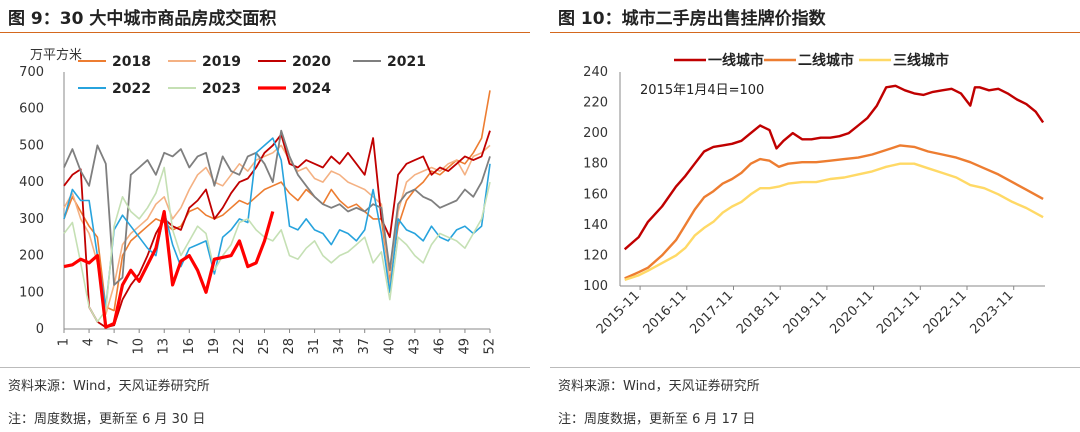  Describe the element at coordinates (834, 222) in the screenshot. I see `series-line-三线城市` at that location.